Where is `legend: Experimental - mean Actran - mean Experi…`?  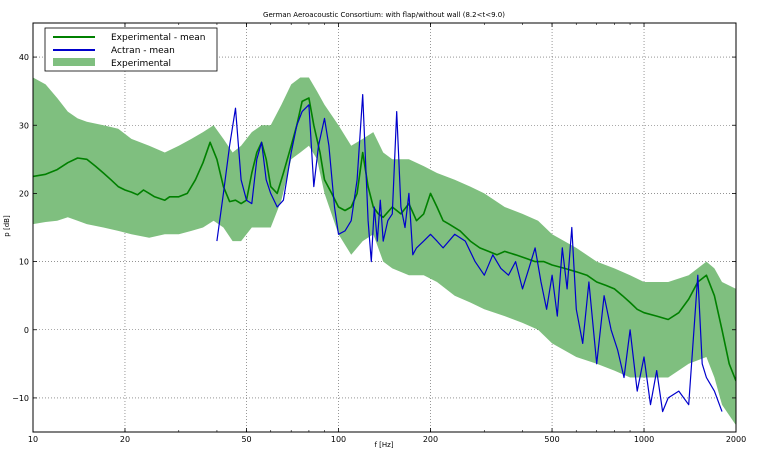
legend: Experimental - mean Actran - mean Experi… is located at coordinates (131, 49).